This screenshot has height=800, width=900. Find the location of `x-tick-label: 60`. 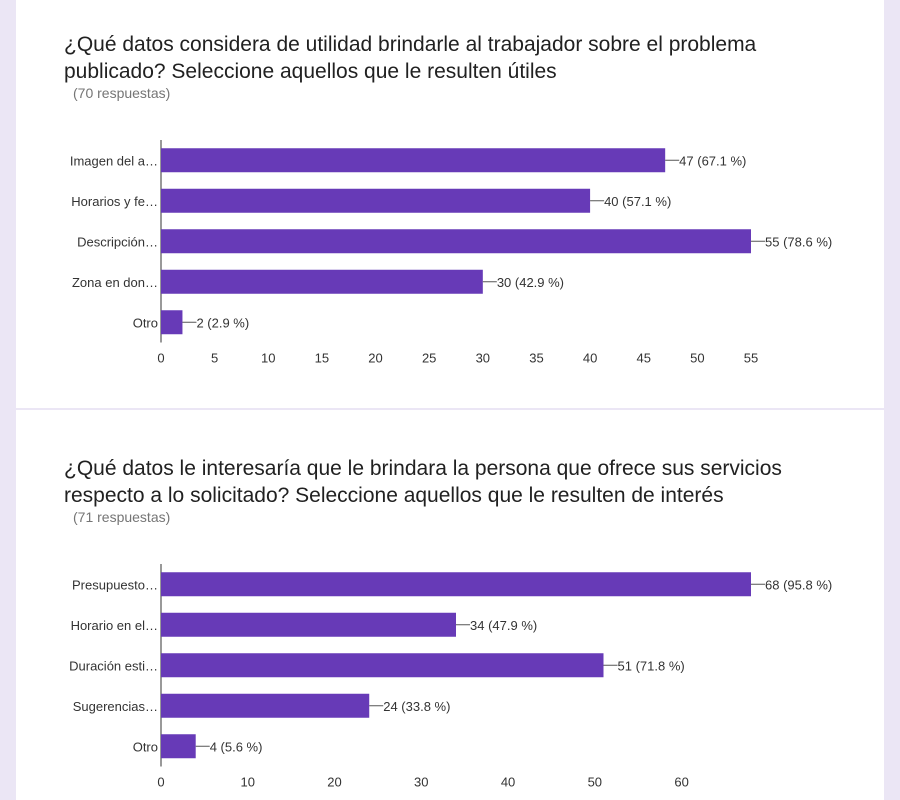

x-tick-label: 60 is located at coordinates (681, 782).